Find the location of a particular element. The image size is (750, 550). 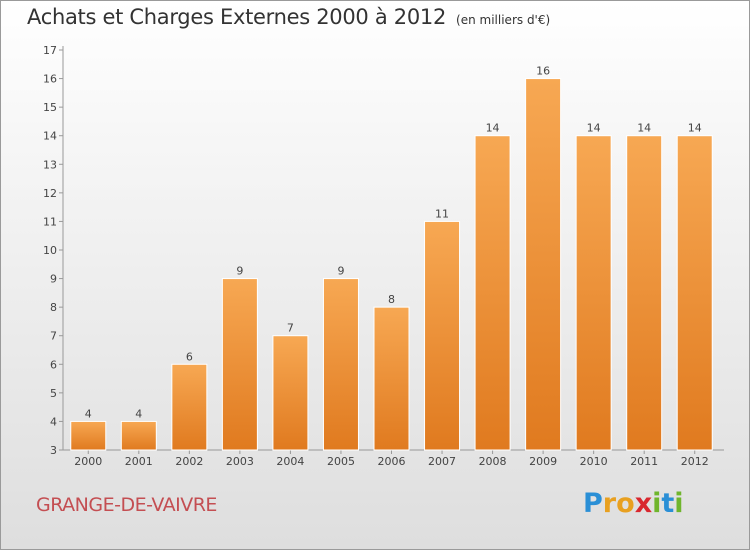

data-label-2011: 14 is located at coordinates (644, 128).